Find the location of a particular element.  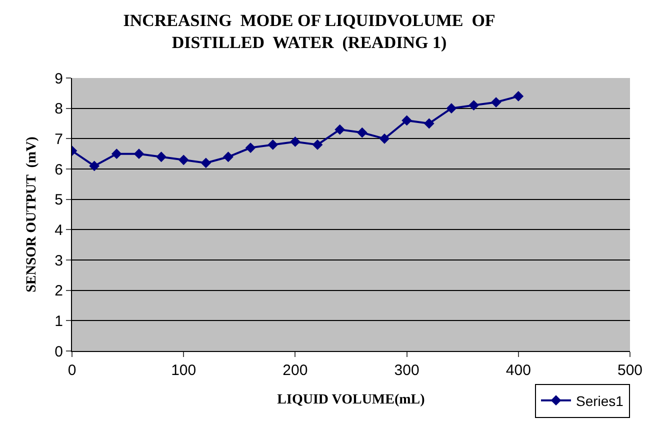

x-tick-label: 300 is located at coordinates (407, 370).